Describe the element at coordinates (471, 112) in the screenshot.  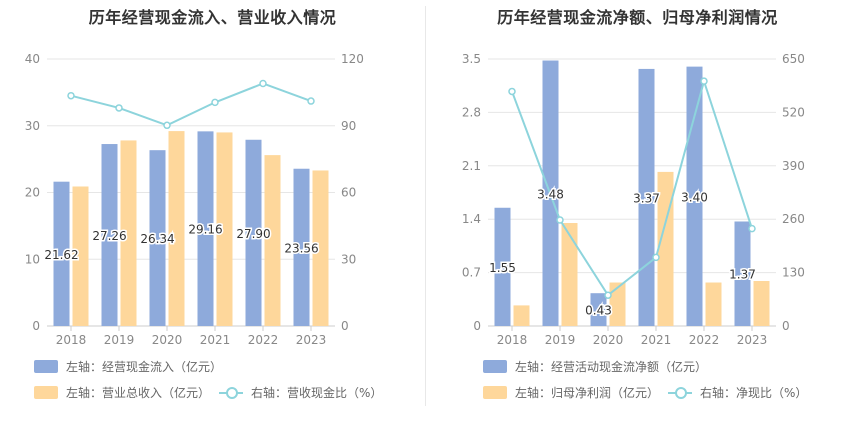
I see `y-left-tick-label: 2.8` at that location.